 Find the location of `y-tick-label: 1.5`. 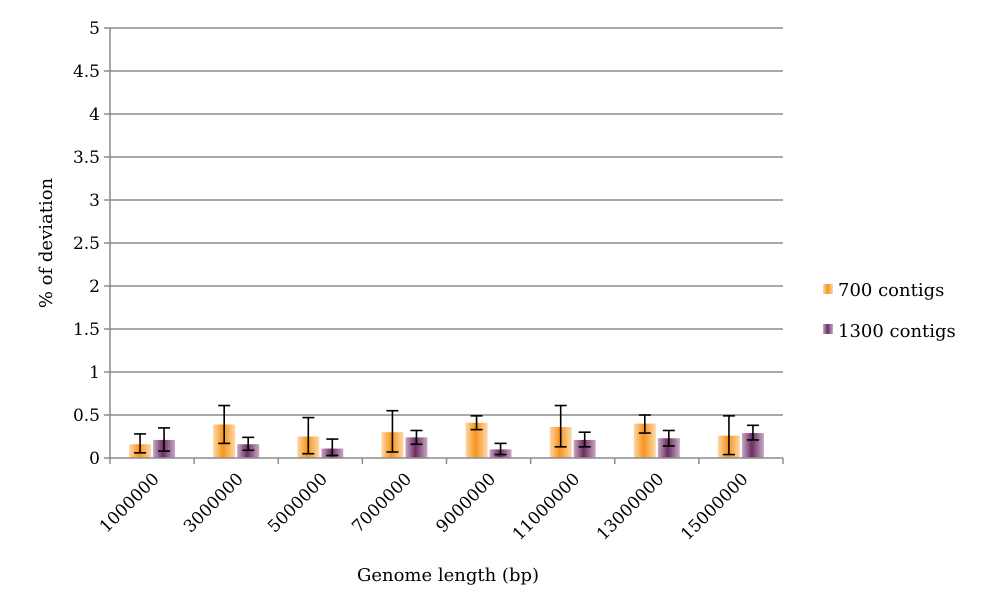

y-tick-label: 1.5 is located at coordinates (86, 330).